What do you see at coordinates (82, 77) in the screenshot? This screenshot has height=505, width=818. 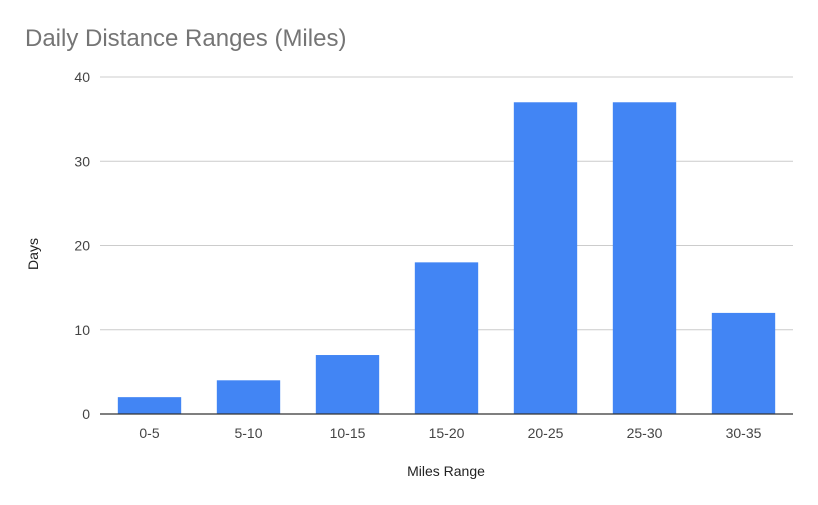 I see `y-tick-label: 40` at bounding box center [82, 77].